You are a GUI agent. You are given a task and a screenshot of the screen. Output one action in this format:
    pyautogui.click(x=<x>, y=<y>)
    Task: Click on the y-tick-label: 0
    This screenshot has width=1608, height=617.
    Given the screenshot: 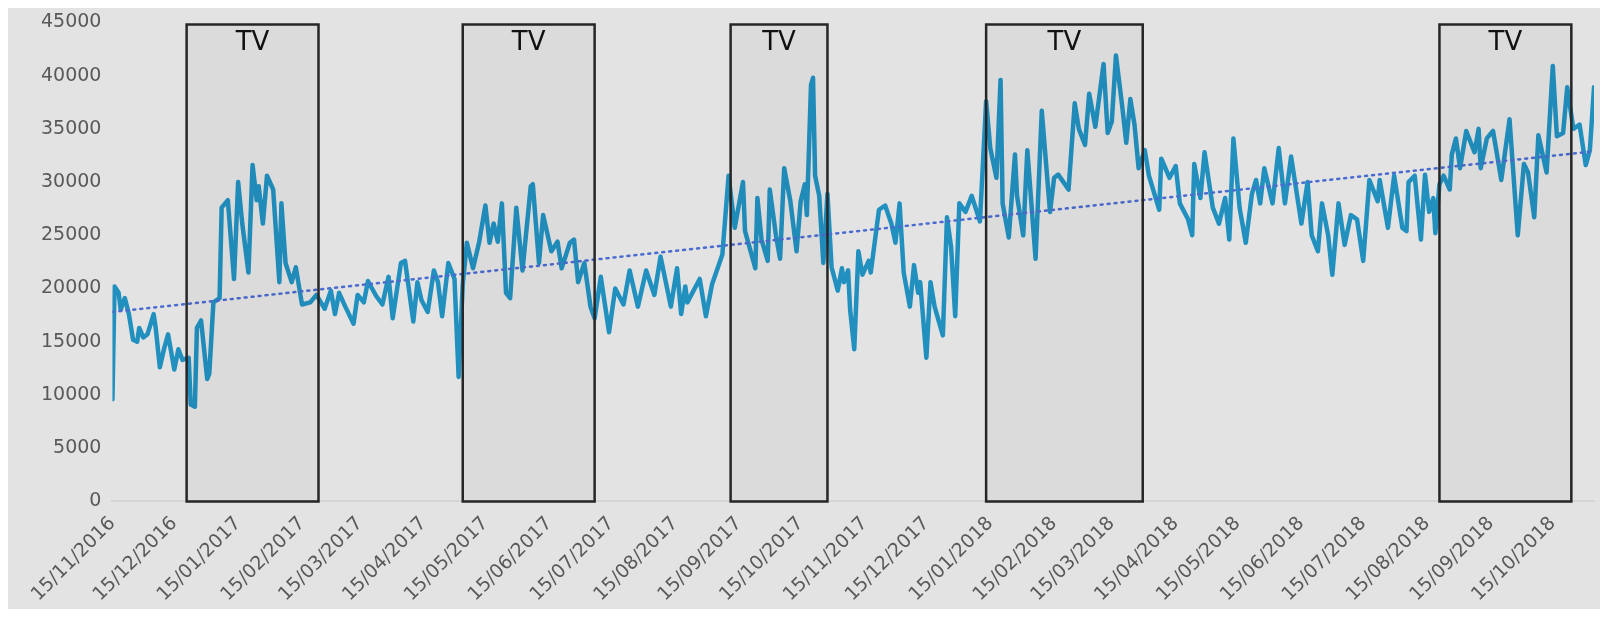 What is the action you would take?
    pyautogui.click(x=95, y=499)
    